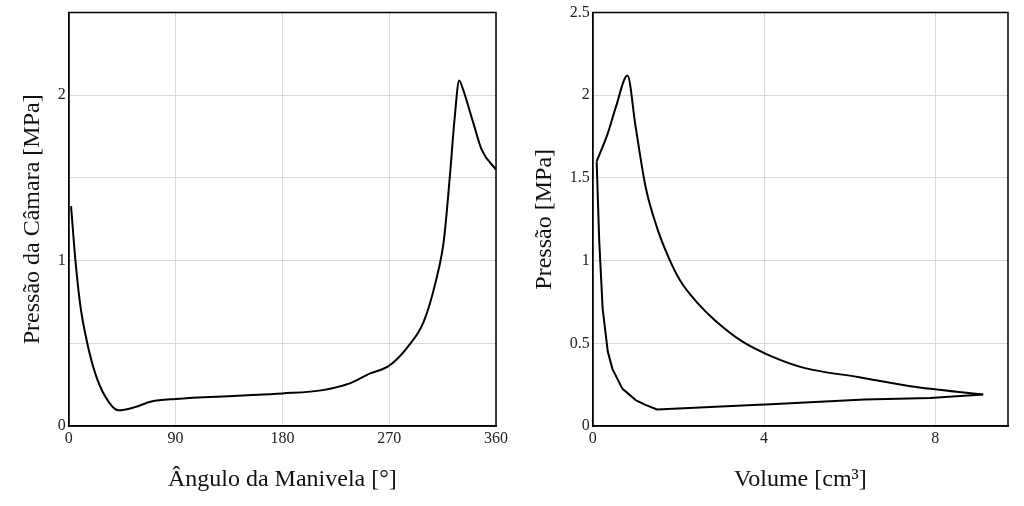  Describe the element at coordinates (579, 177) in the screenshot. I see `y-tick-label: 1.5` at that location.